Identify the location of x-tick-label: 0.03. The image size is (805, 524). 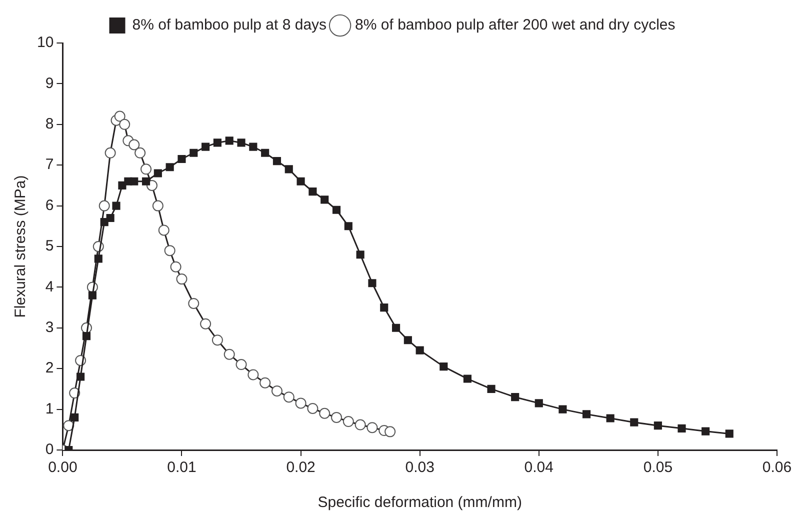
(419, 467).